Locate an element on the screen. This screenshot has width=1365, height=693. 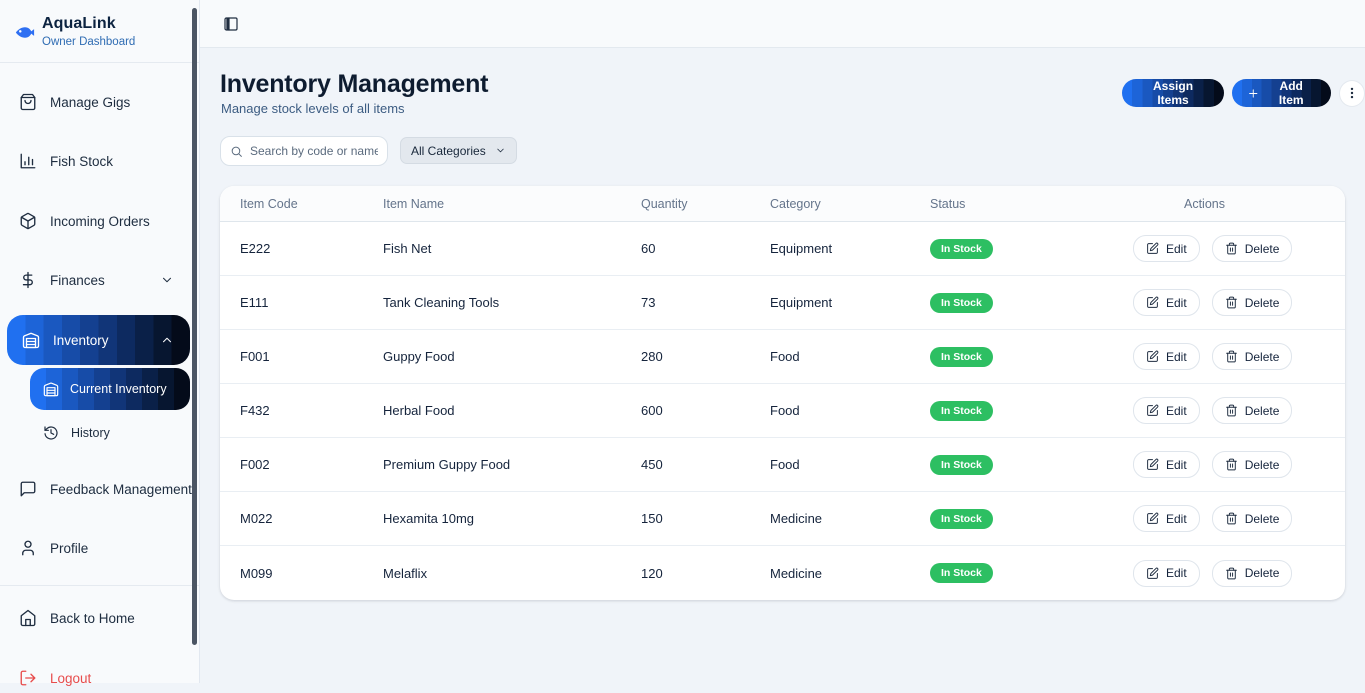
plus-icon is located at coordinates (1253, 93).